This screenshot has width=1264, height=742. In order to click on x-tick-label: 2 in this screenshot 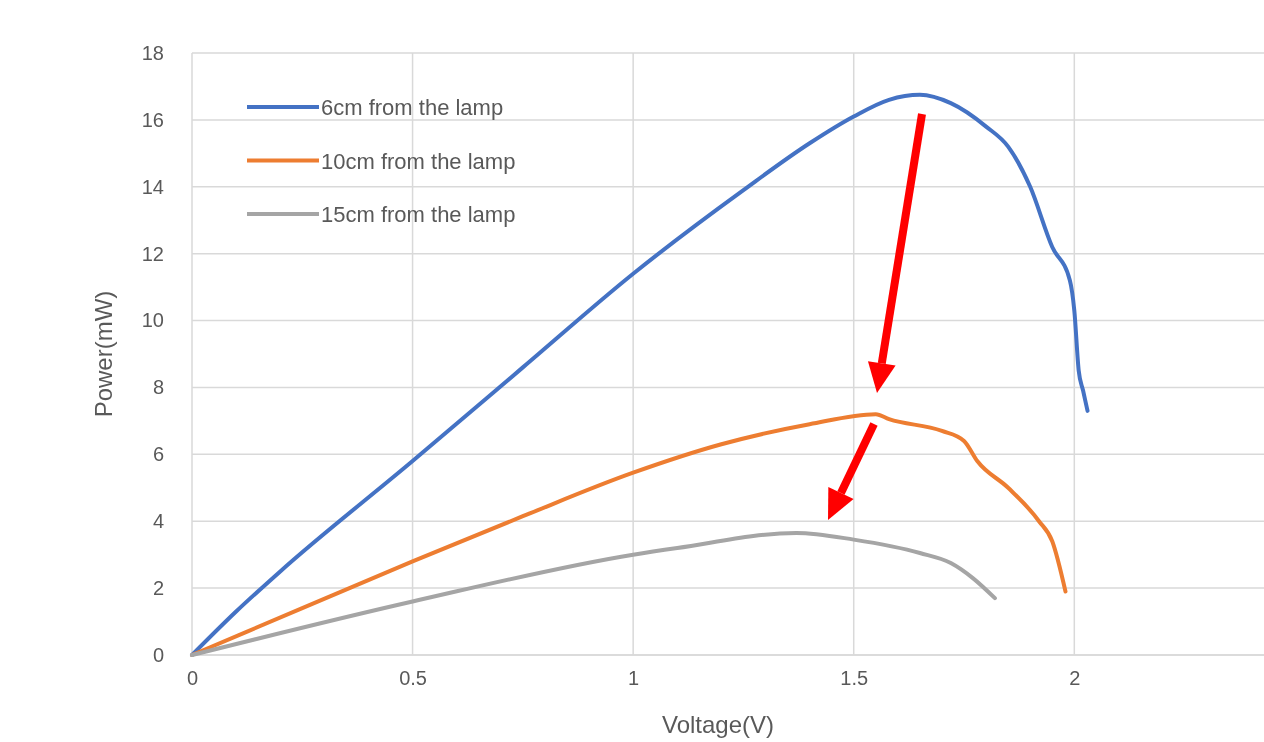, I will do `click(1075, 678)`.